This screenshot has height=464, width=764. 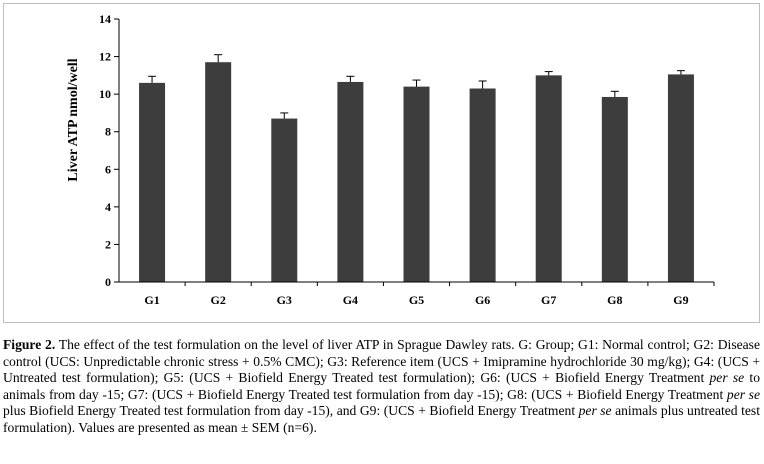 What do you see at coordinates (416, 184) in the screenshot?
I see `bar-g5` at bounding box center [416, 184].